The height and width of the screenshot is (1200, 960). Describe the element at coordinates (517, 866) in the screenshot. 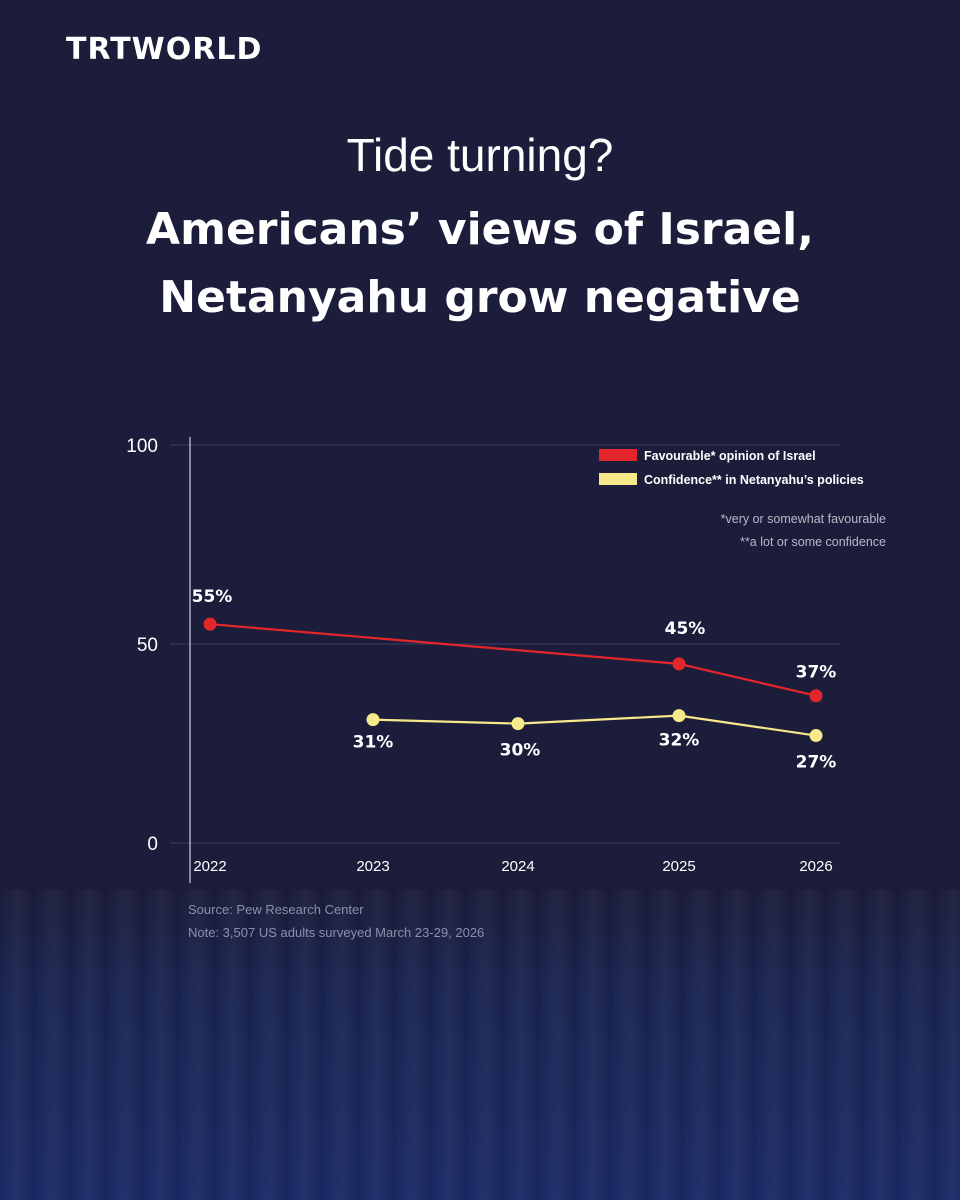

I see `x-tick-label: 2024` at that location.